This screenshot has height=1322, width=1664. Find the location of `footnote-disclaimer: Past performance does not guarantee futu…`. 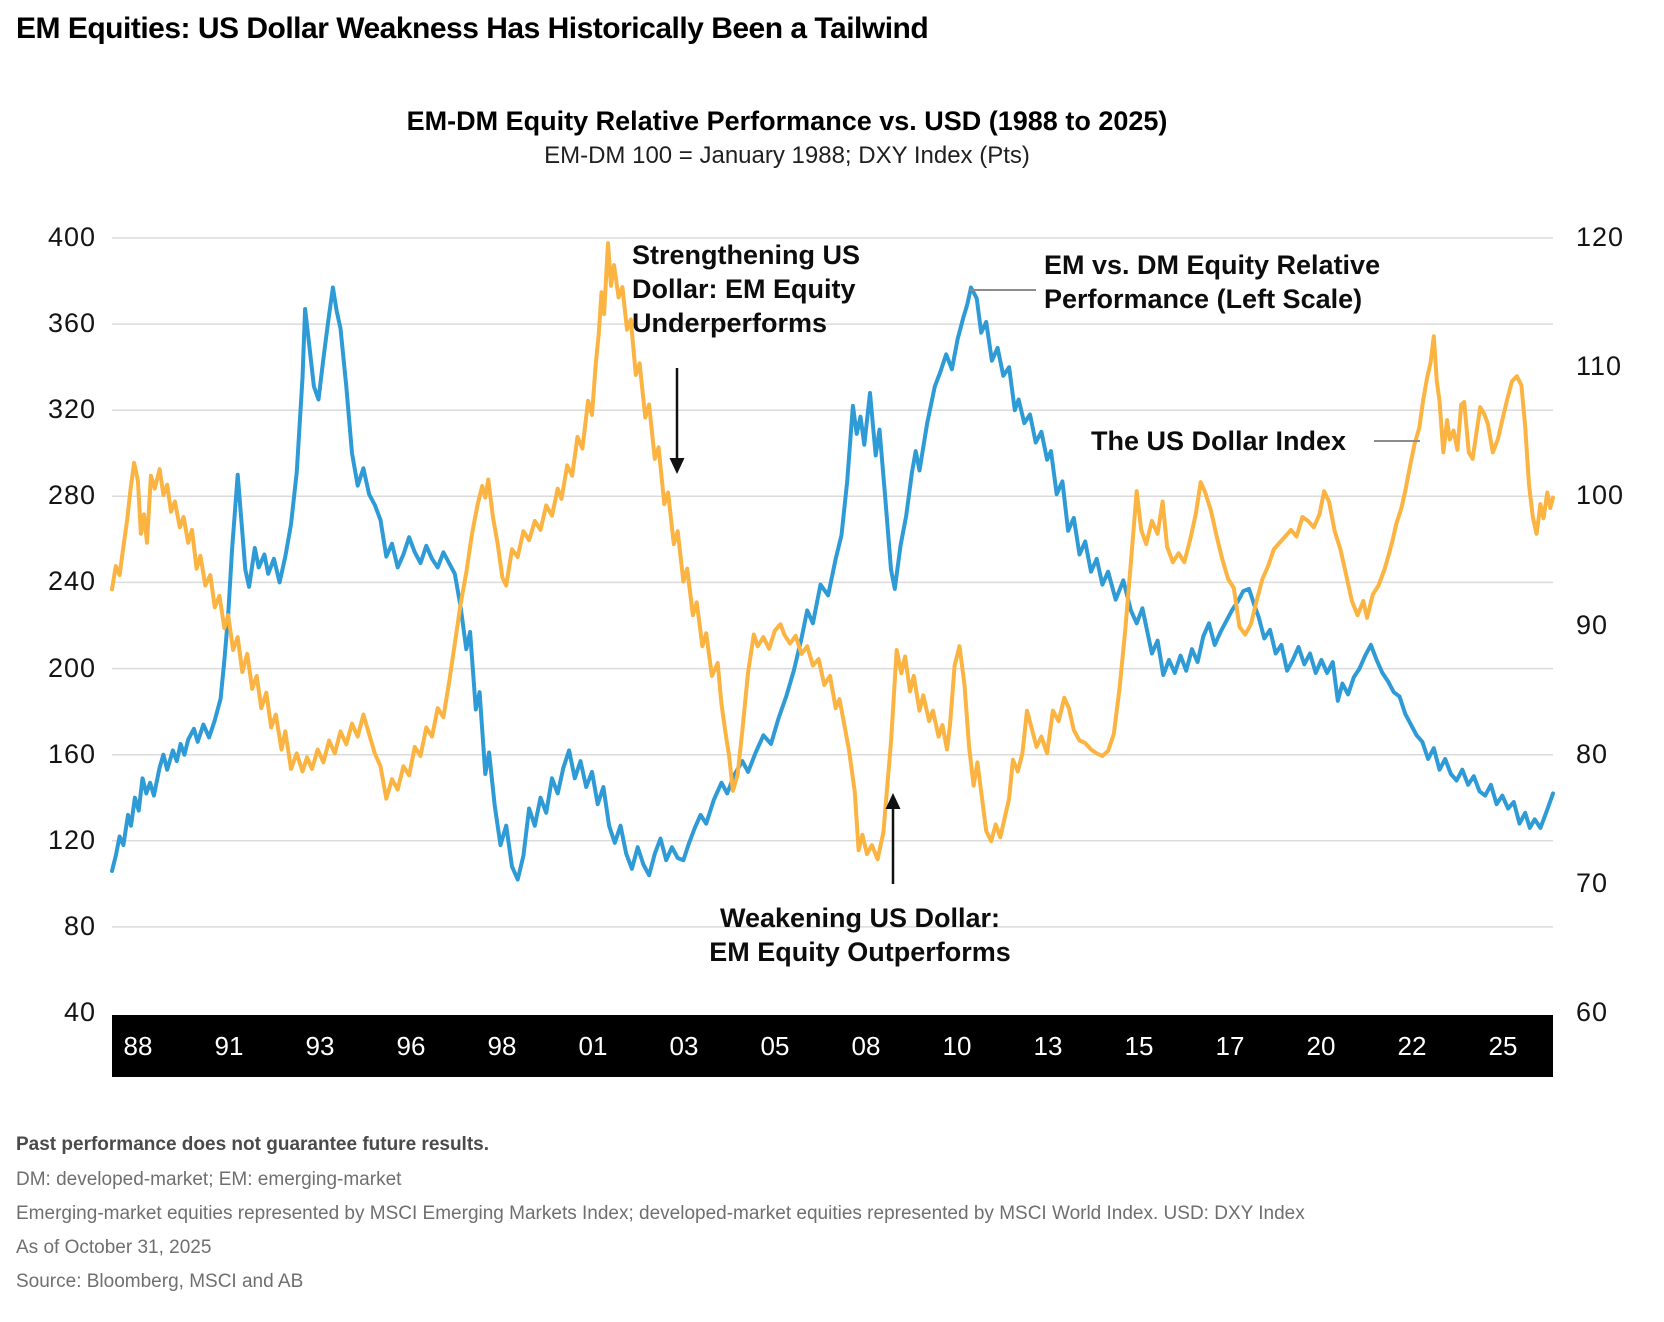

footnote-disclaimer: Past performance does not guarantee futu… is located at coordinates (253, 1144).